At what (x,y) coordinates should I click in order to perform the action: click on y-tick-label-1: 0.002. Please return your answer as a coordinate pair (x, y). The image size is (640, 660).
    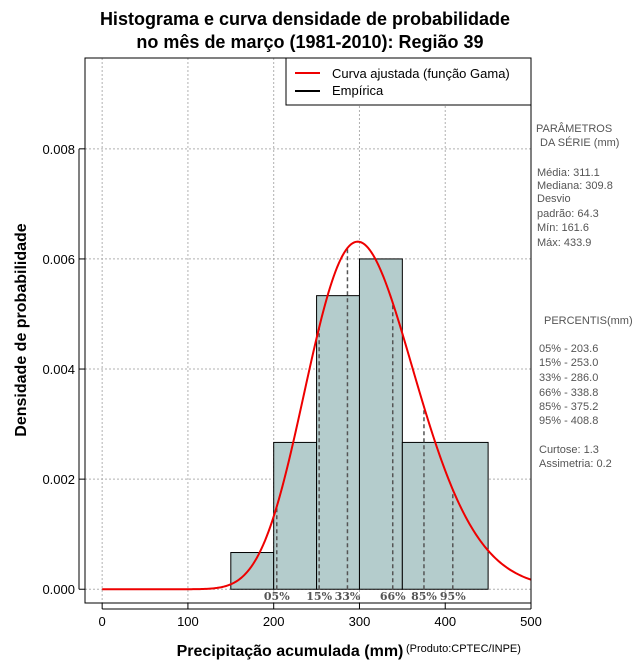
    Looking at the image, I should click on (58, 479).